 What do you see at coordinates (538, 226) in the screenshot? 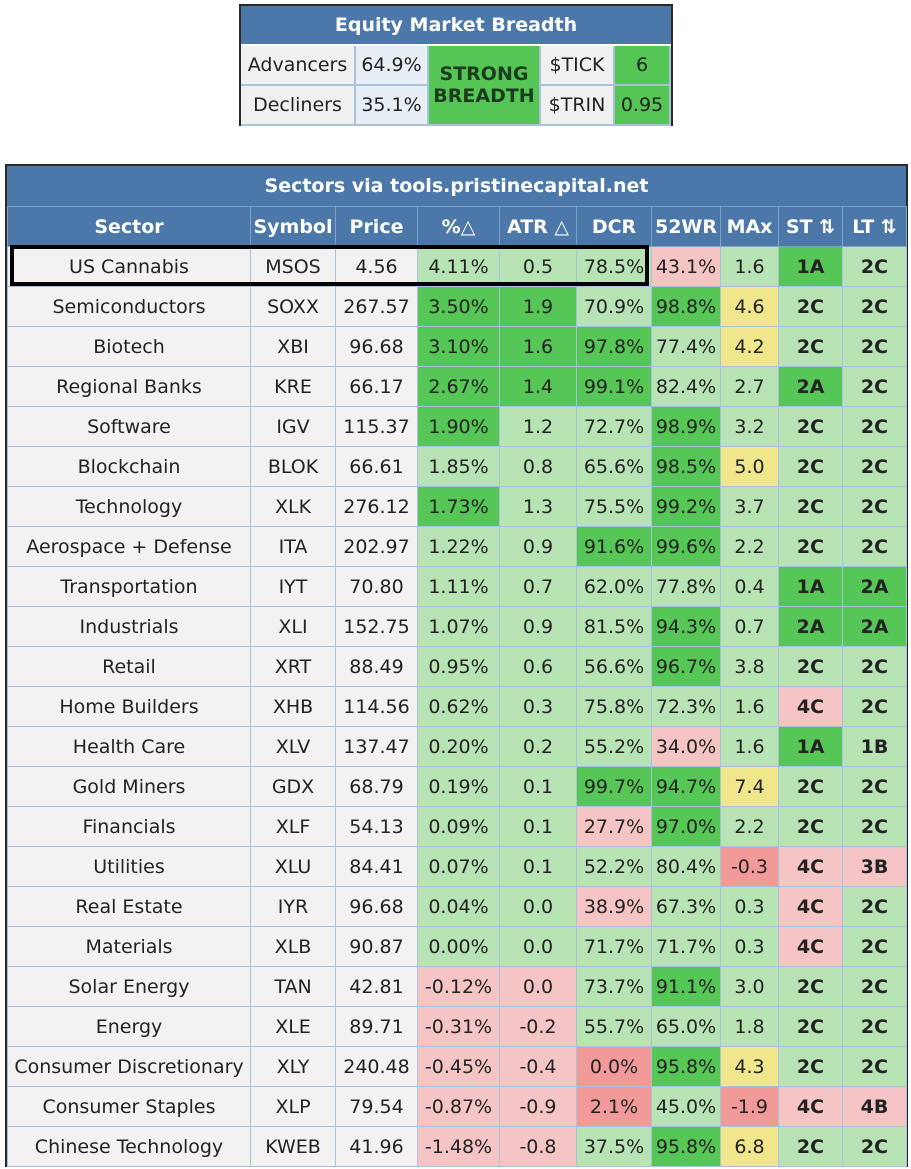
I see `header-atr-change: ATR △` at bounding box center [538, 226].